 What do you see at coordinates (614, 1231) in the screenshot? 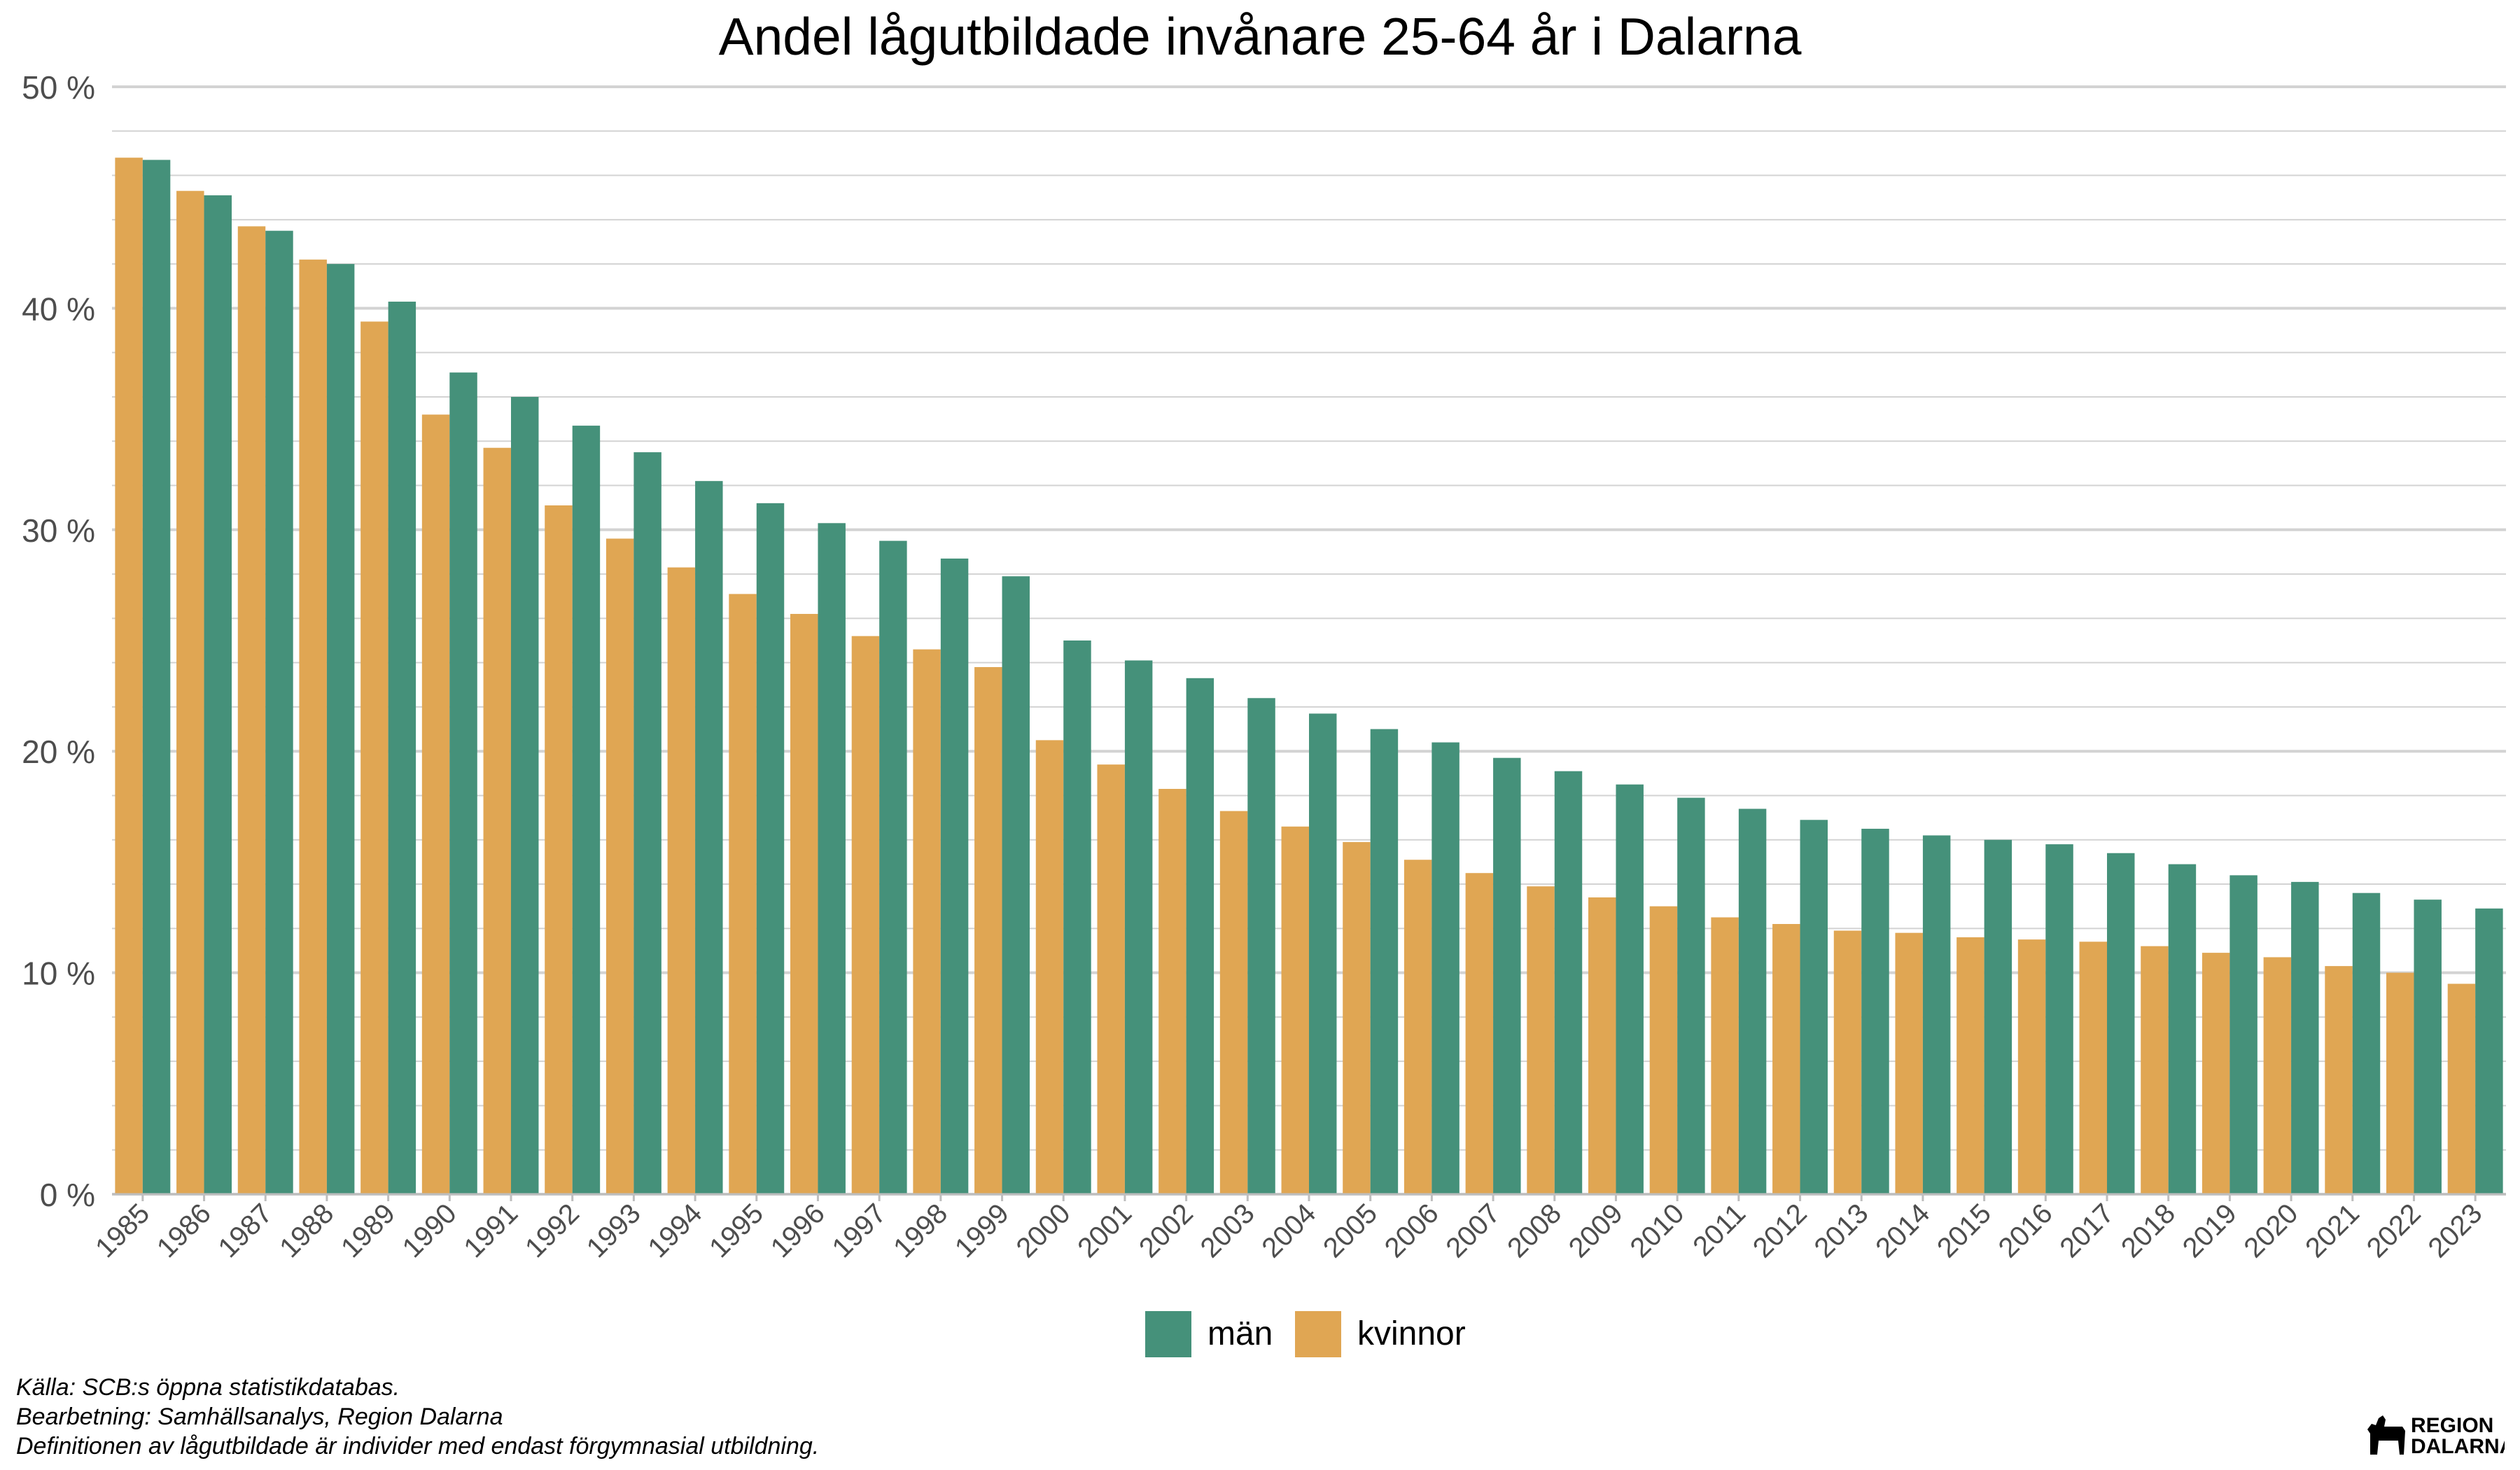
I see `x-tick-label: 1993` at bounding box center [614, 1231].